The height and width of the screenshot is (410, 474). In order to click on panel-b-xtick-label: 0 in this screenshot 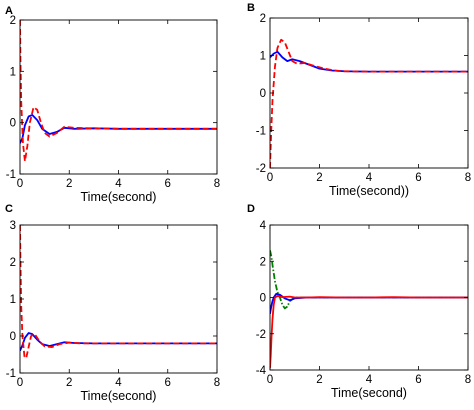, I will do `click(270, 178)`.